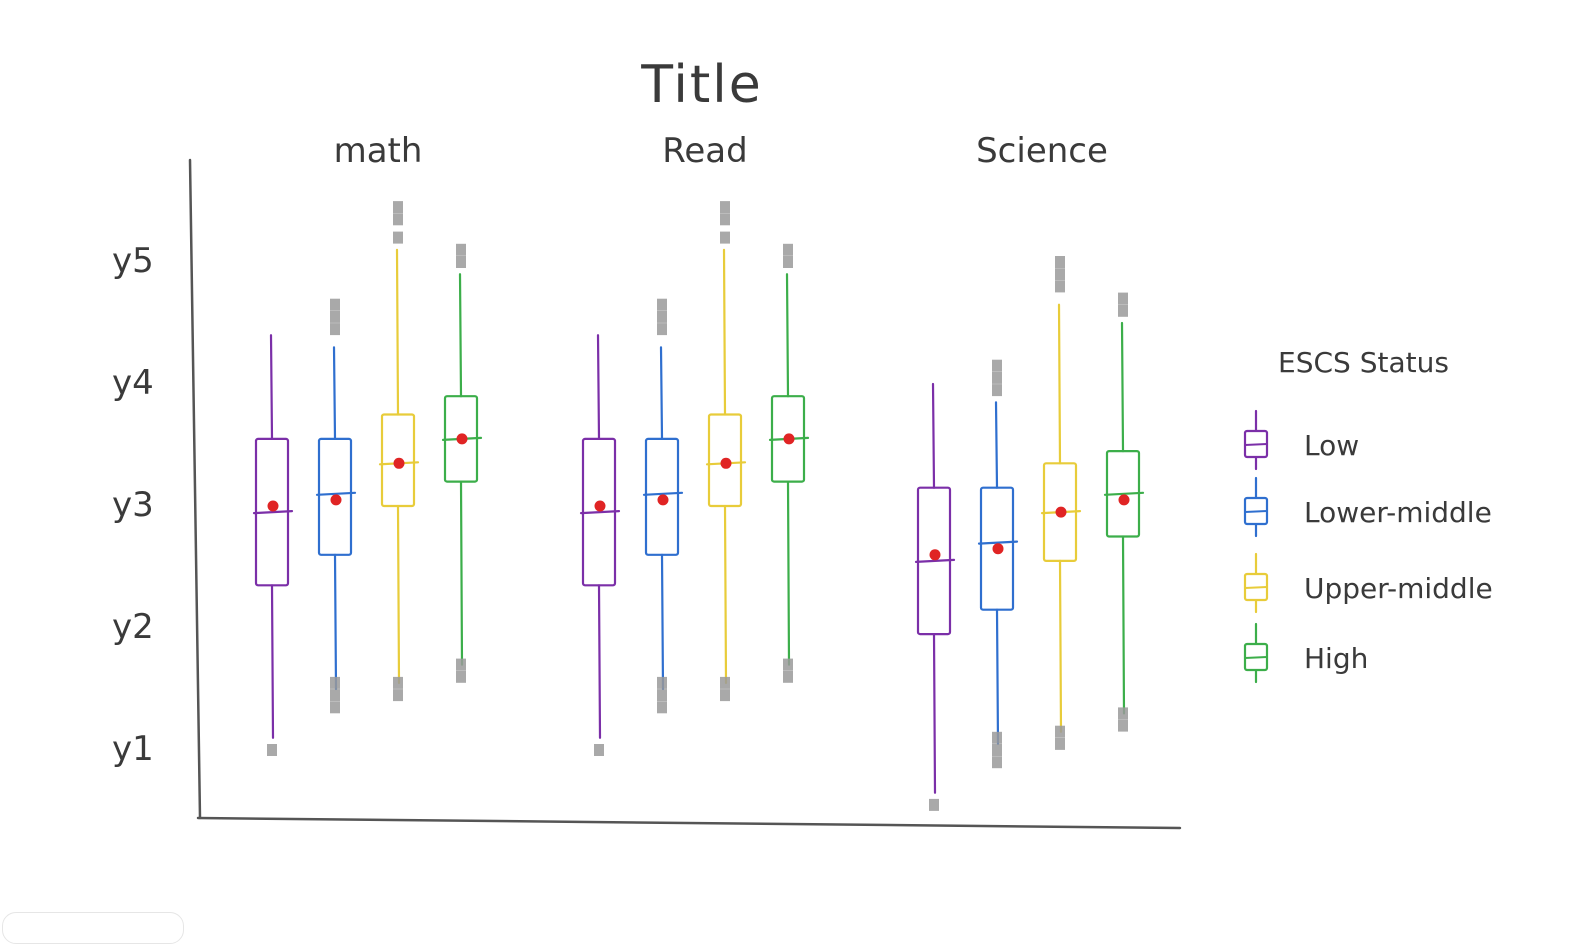  I want to click on y-tick-label: y3, so click(133, 505).